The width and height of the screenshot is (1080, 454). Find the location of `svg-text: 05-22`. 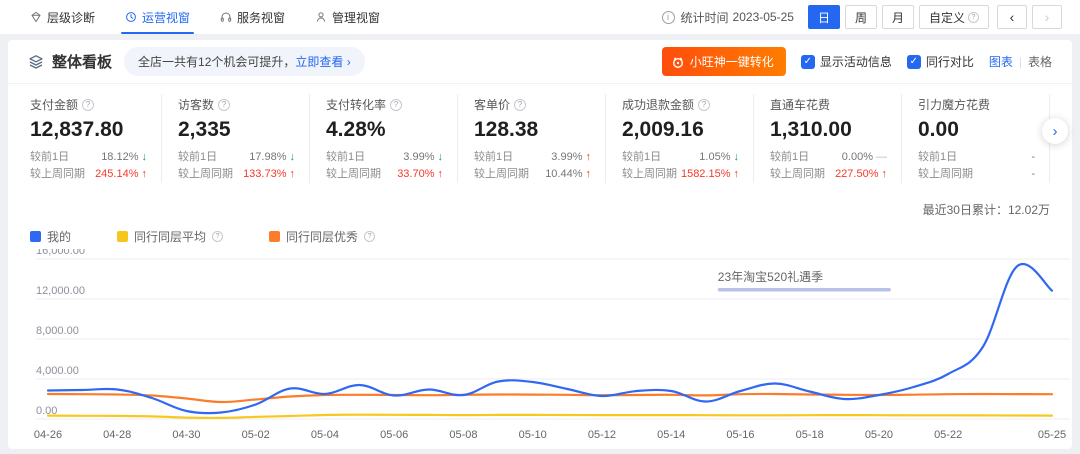

svg-text: 05-22 is located at coordinates (948, 435).